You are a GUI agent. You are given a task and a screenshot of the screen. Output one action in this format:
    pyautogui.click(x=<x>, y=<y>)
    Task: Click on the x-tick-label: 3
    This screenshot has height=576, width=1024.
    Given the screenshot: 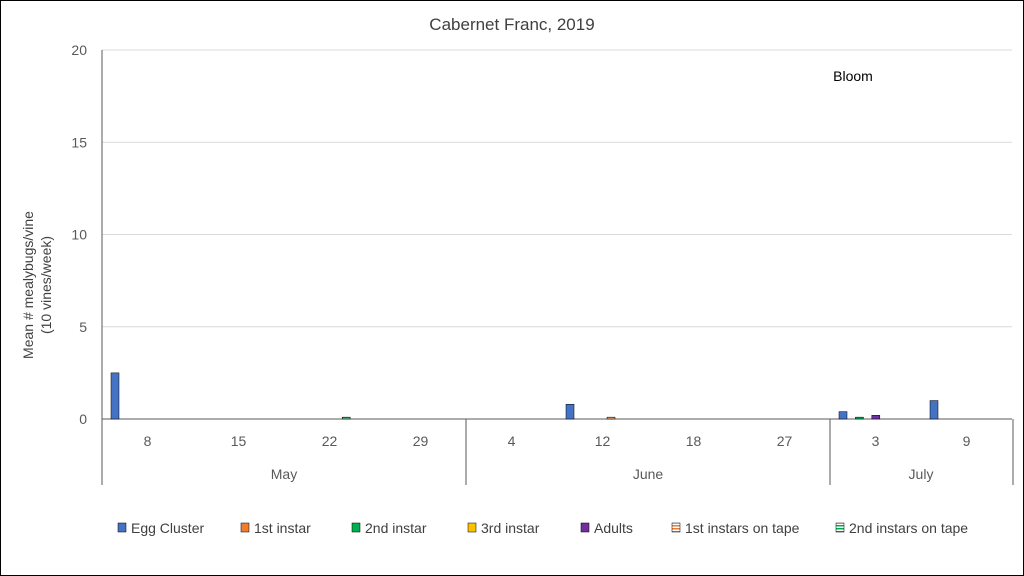 What is the action you would take?
    pyautogui.click(x=876, y=441)
    